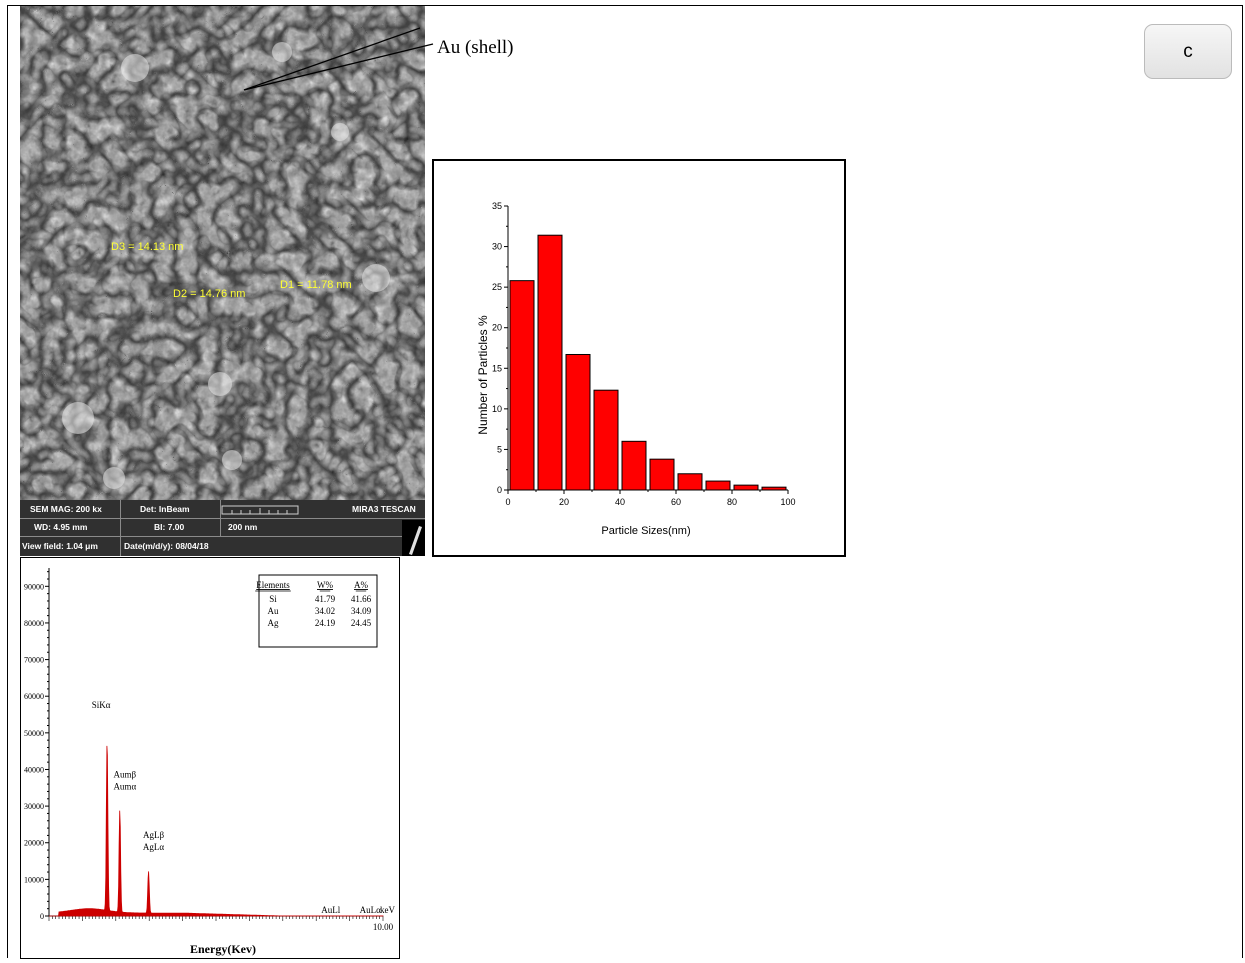 The width and height of the screenshot is (1245, 963). Describe the element at coordinates (361, 585) in the screenshot. I see `composition-table-header: A%` at that location.